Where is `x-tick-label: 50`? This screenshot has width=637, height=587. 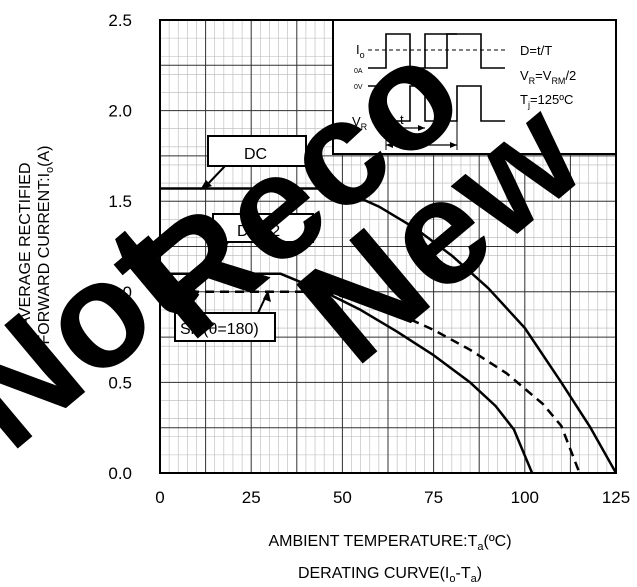
x-tick-label: 50 is located at coordinates (342, 497).